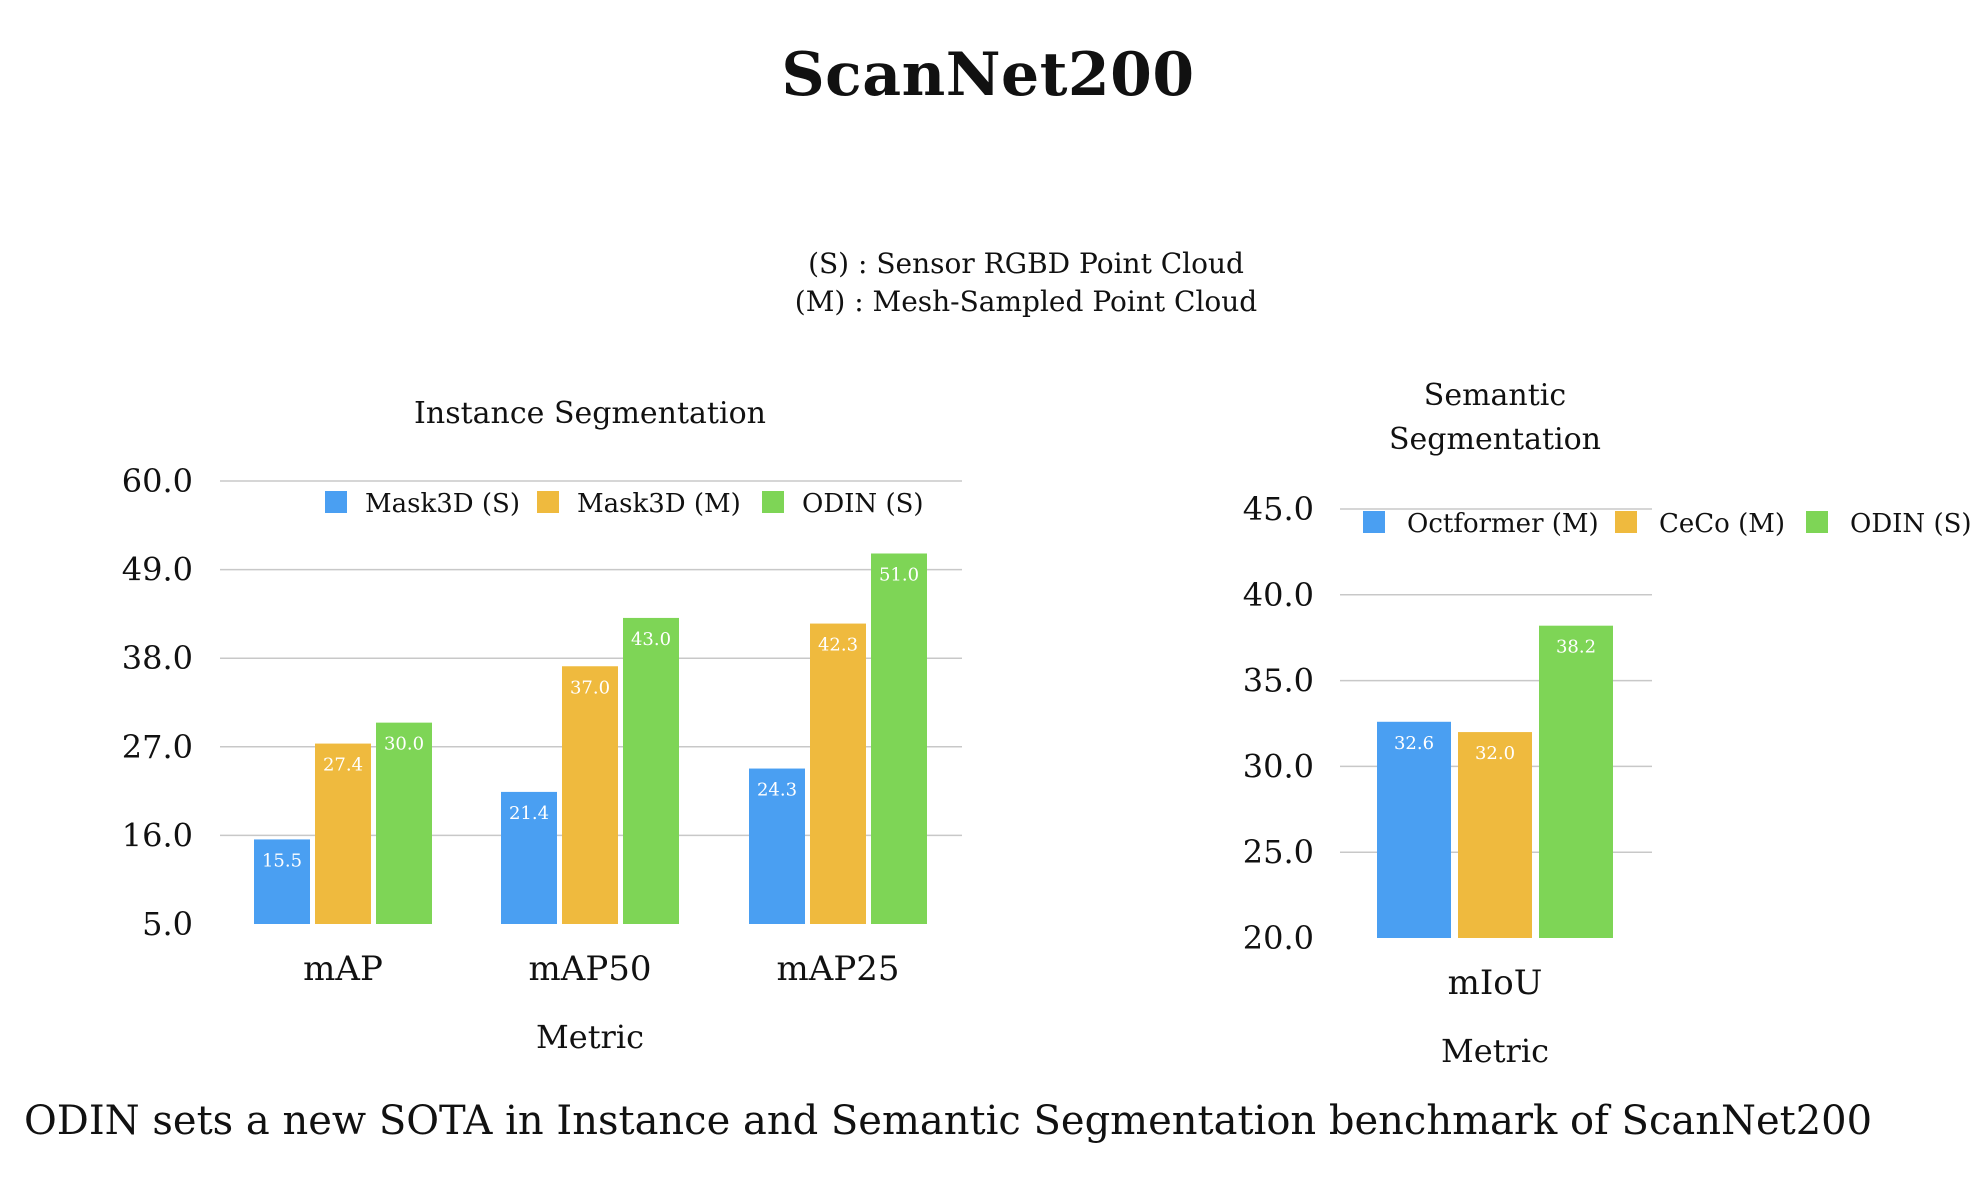 This screenshot has width=1976, height=1180. Describe the element at coordinates (1495, 983) in the screenshot. I see `semantic-category-label: mIoU` at that location.